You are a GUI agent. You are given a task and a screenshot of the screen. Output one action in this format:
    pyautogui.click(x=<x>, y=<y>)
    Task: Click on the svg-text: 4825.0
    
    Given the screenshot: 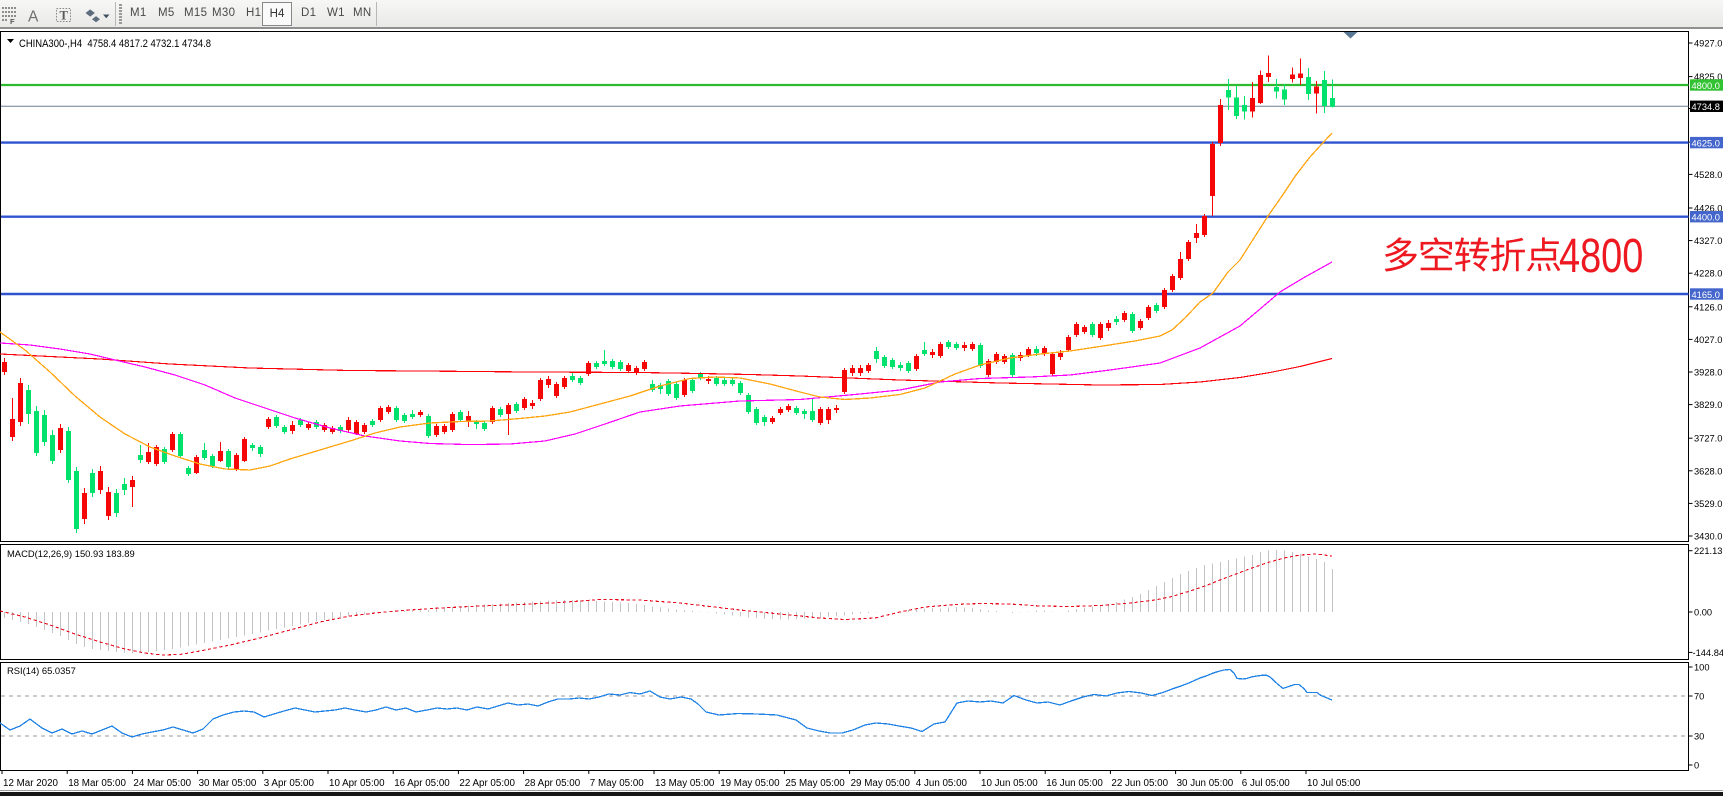 What is the action you would take?
    pyautogui.click(x=1708, y=77)
    